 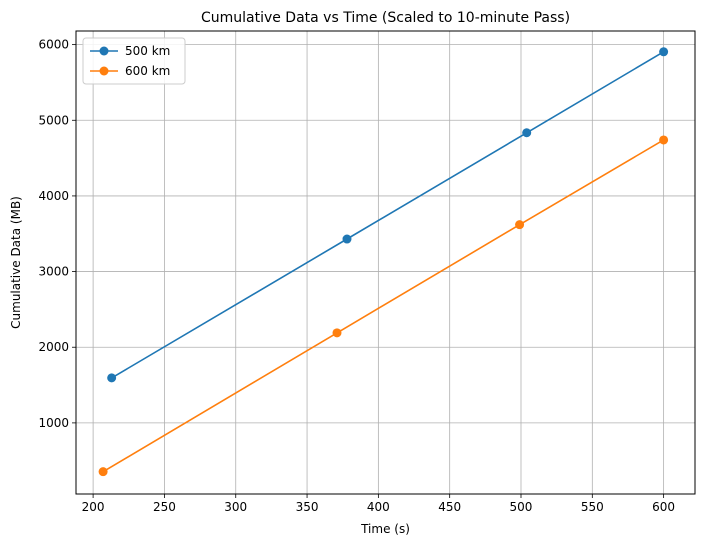 I want to click on y-axis-label: Cumulative Data (MB), so click(x=16, y=262).